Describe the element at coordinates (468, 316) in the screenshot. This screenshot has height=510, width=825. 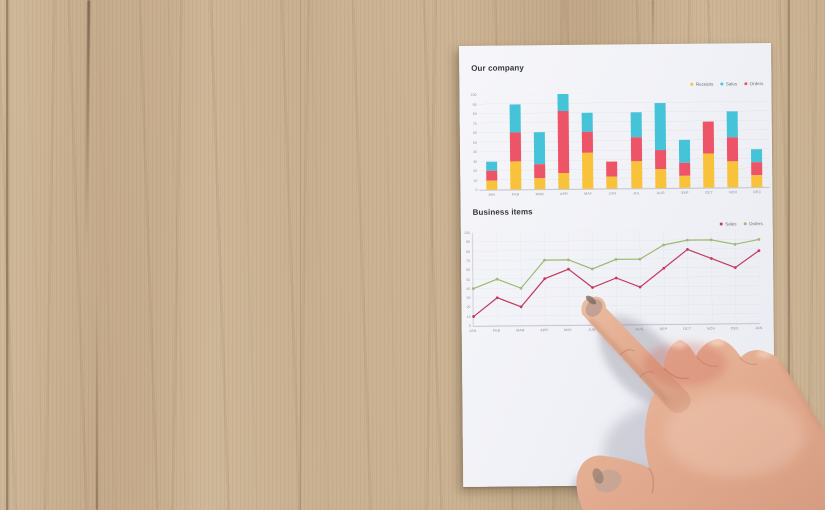
I see `y-tick-label: 10` at that location.